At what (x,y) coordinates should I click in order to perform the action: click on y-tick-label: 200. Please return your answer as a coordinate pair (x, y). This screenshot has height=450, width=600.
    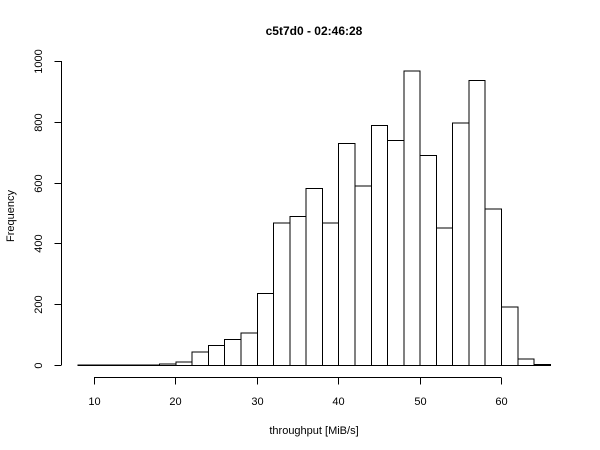
    Looking at the image, I should click on (39, 304).